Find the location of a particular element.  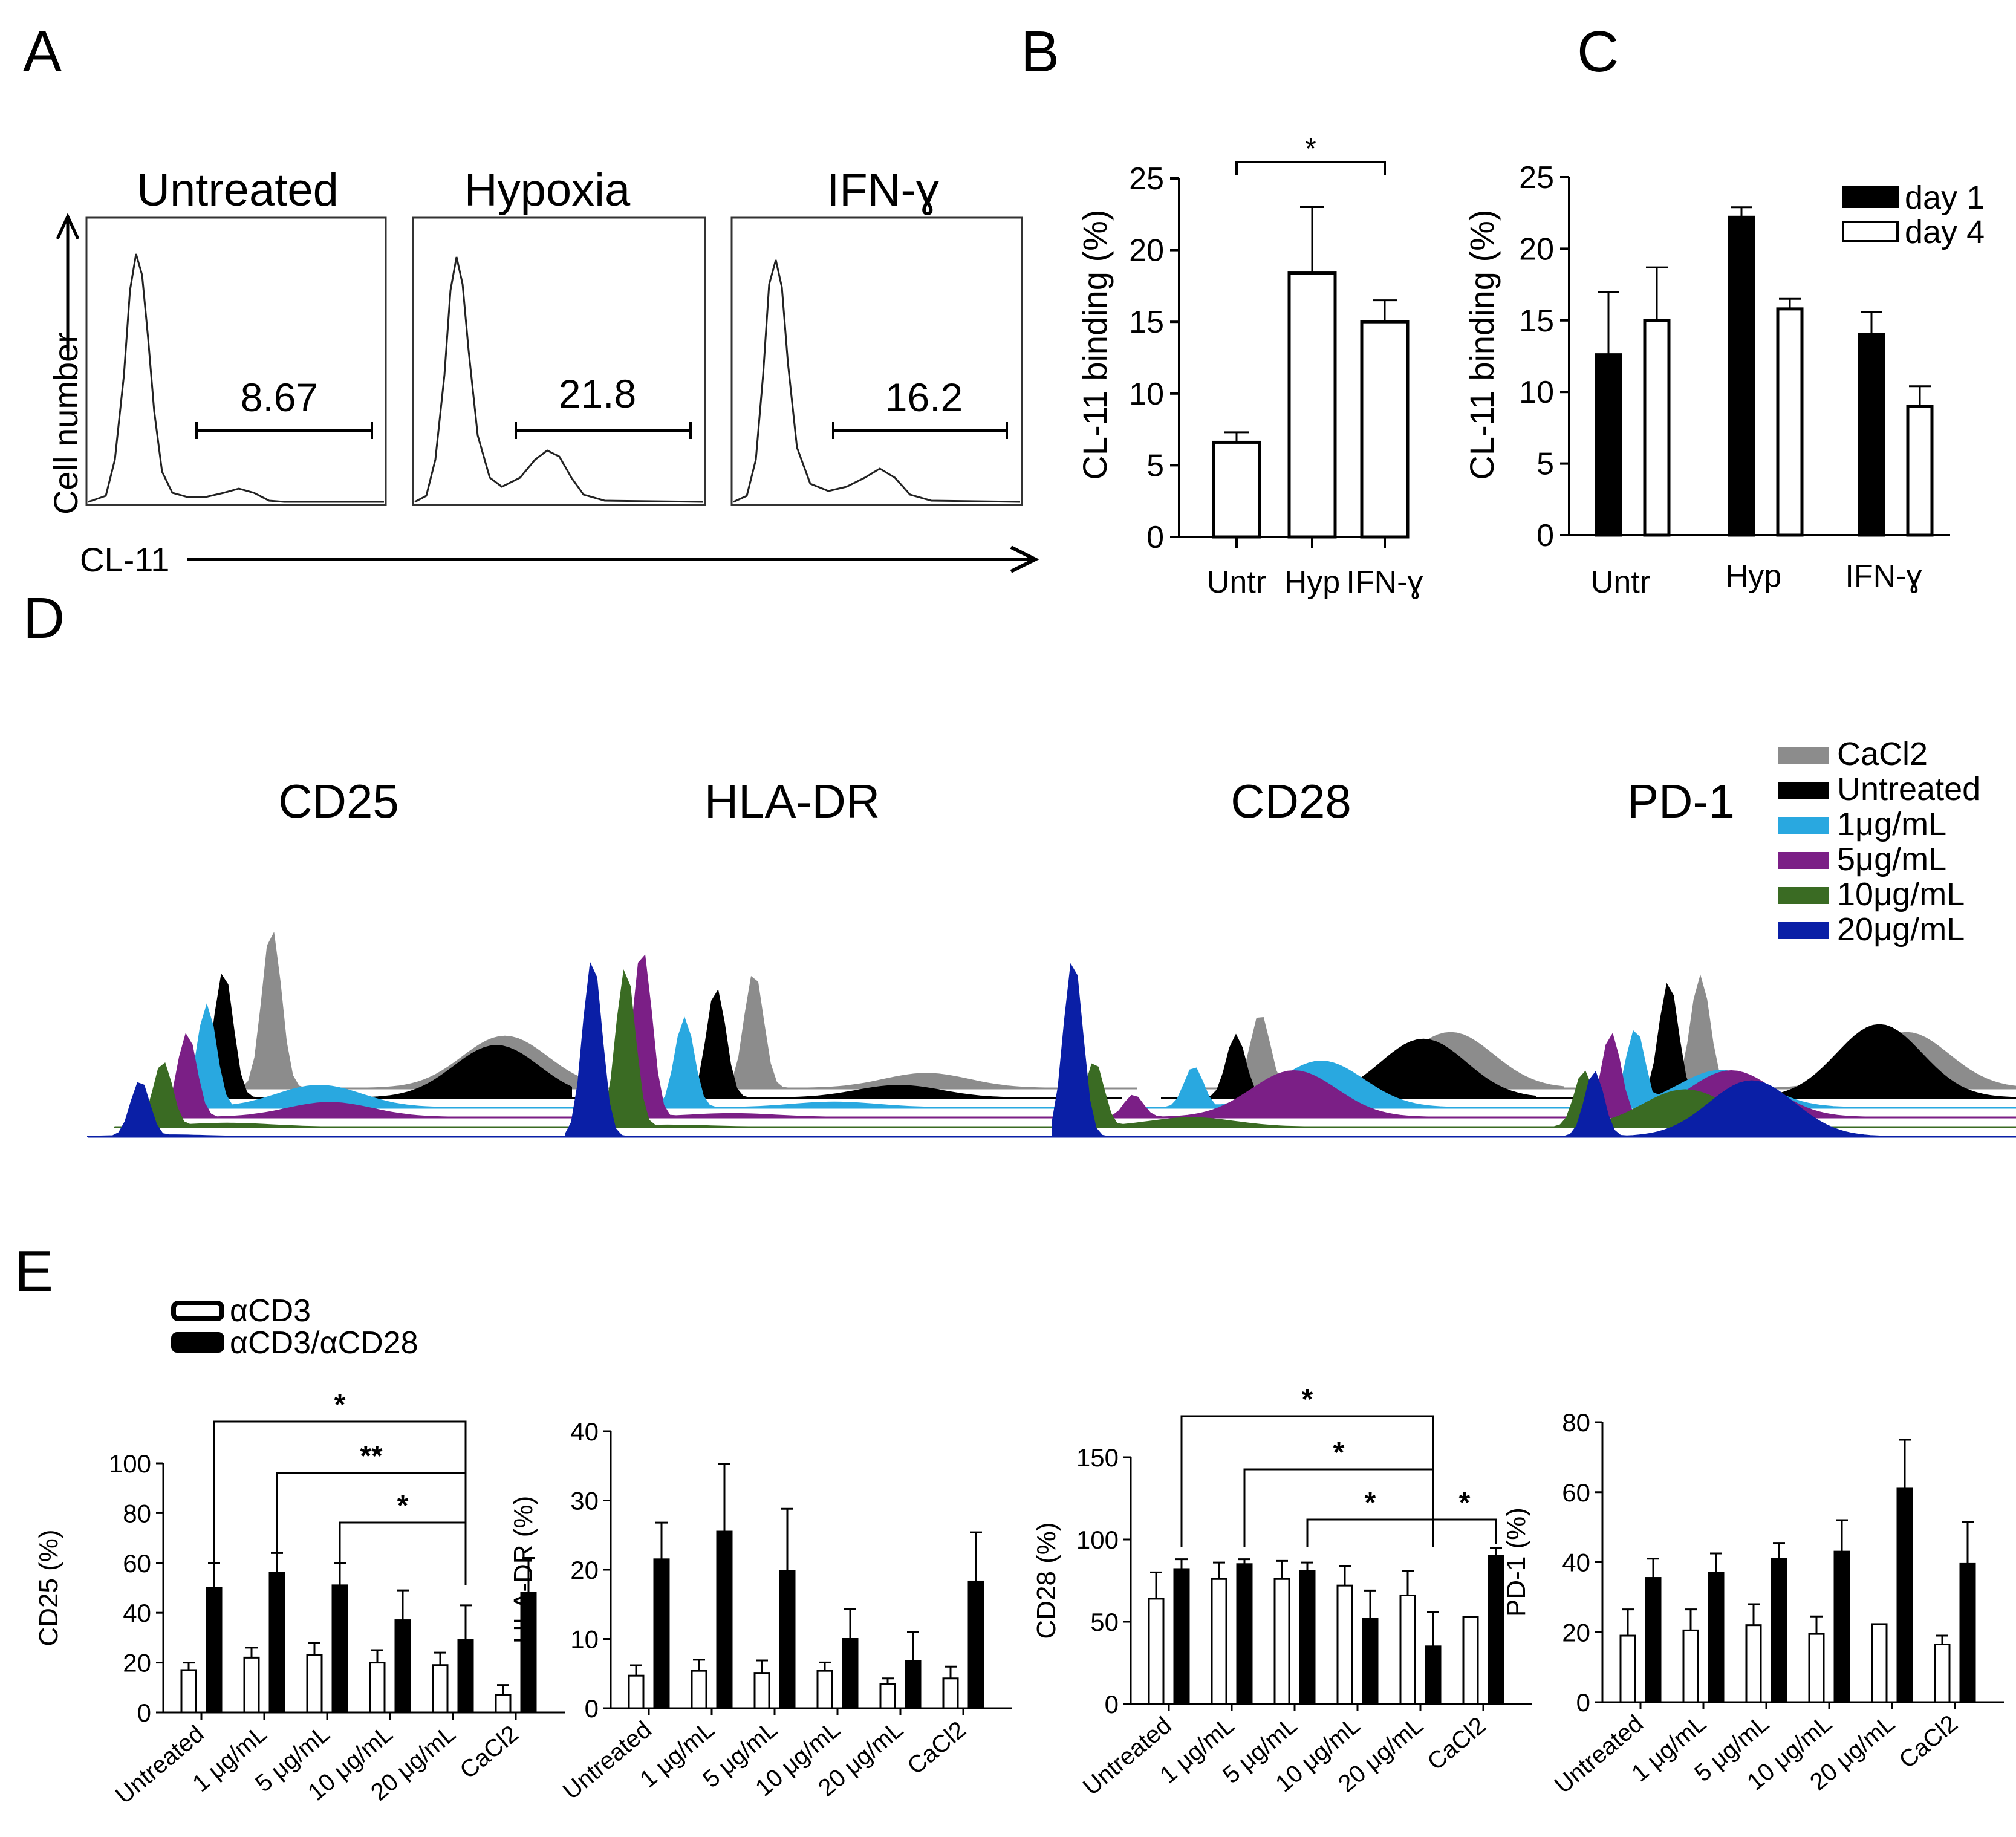

y-tick-label: 100 is located at coordinates (1097, 1540).